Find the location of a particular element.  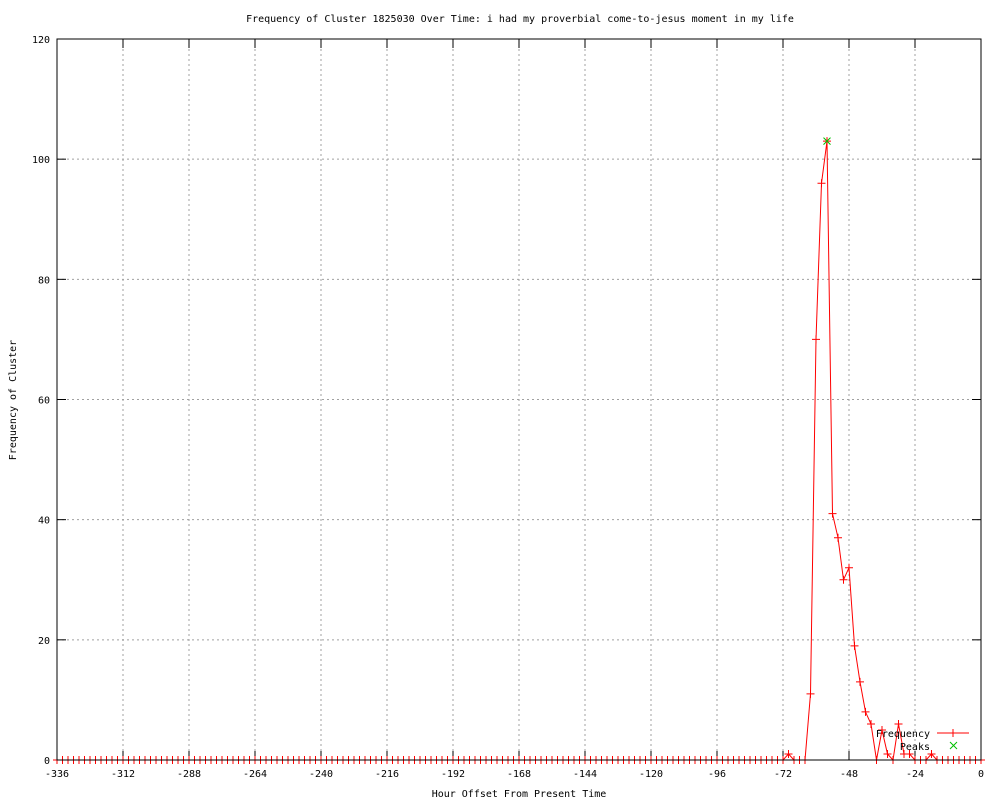

x-tick-label: -24 is located at coordinates (915, 774).